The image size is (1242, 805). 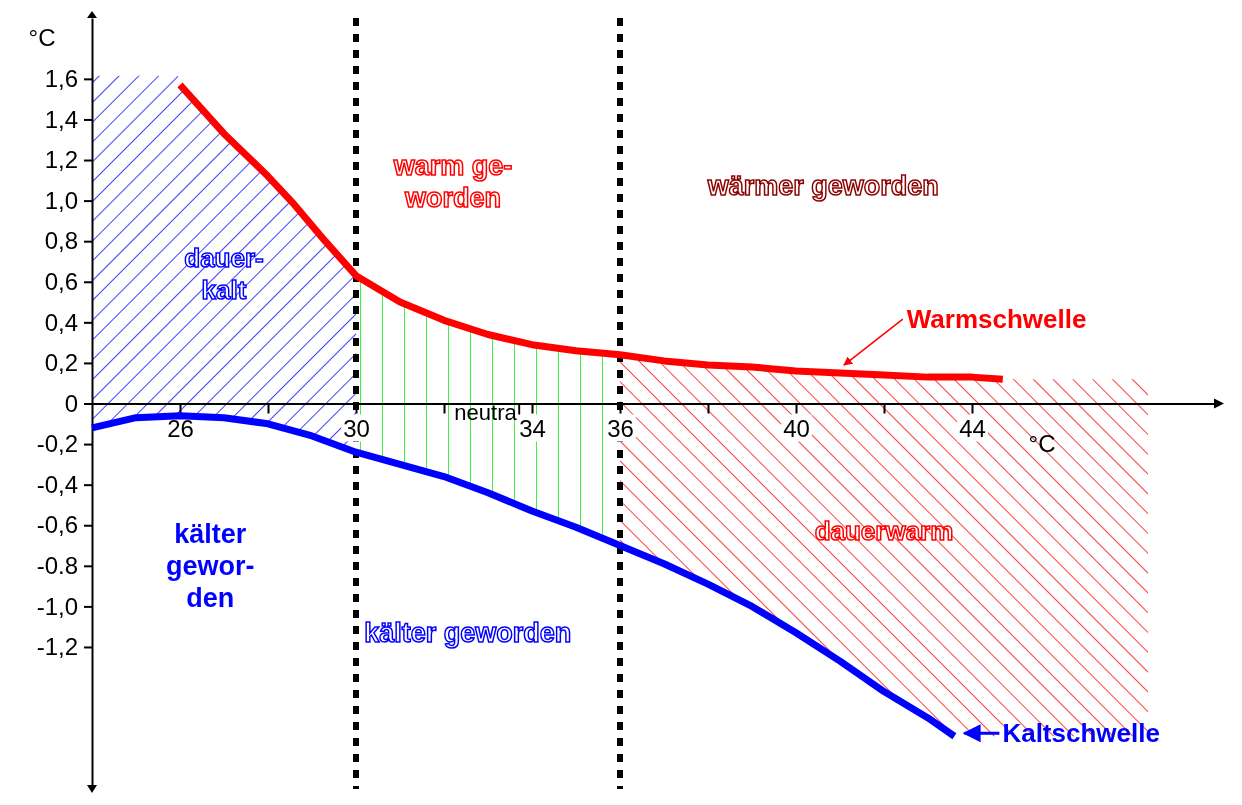 I want to click on x-tick-label: 44, so click(x=972, y=428).